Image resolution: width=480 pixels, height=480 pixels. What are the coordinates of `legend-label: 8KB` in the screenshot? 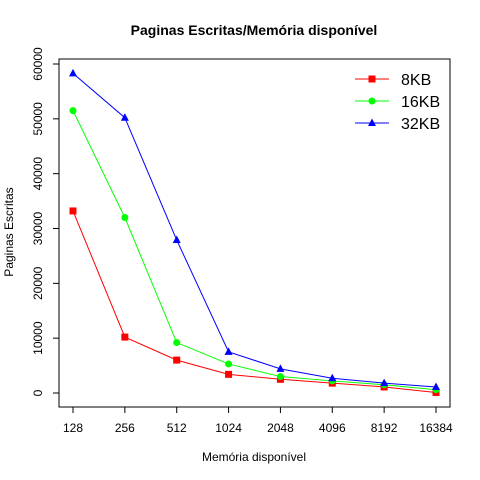 It's located at (416, 80).